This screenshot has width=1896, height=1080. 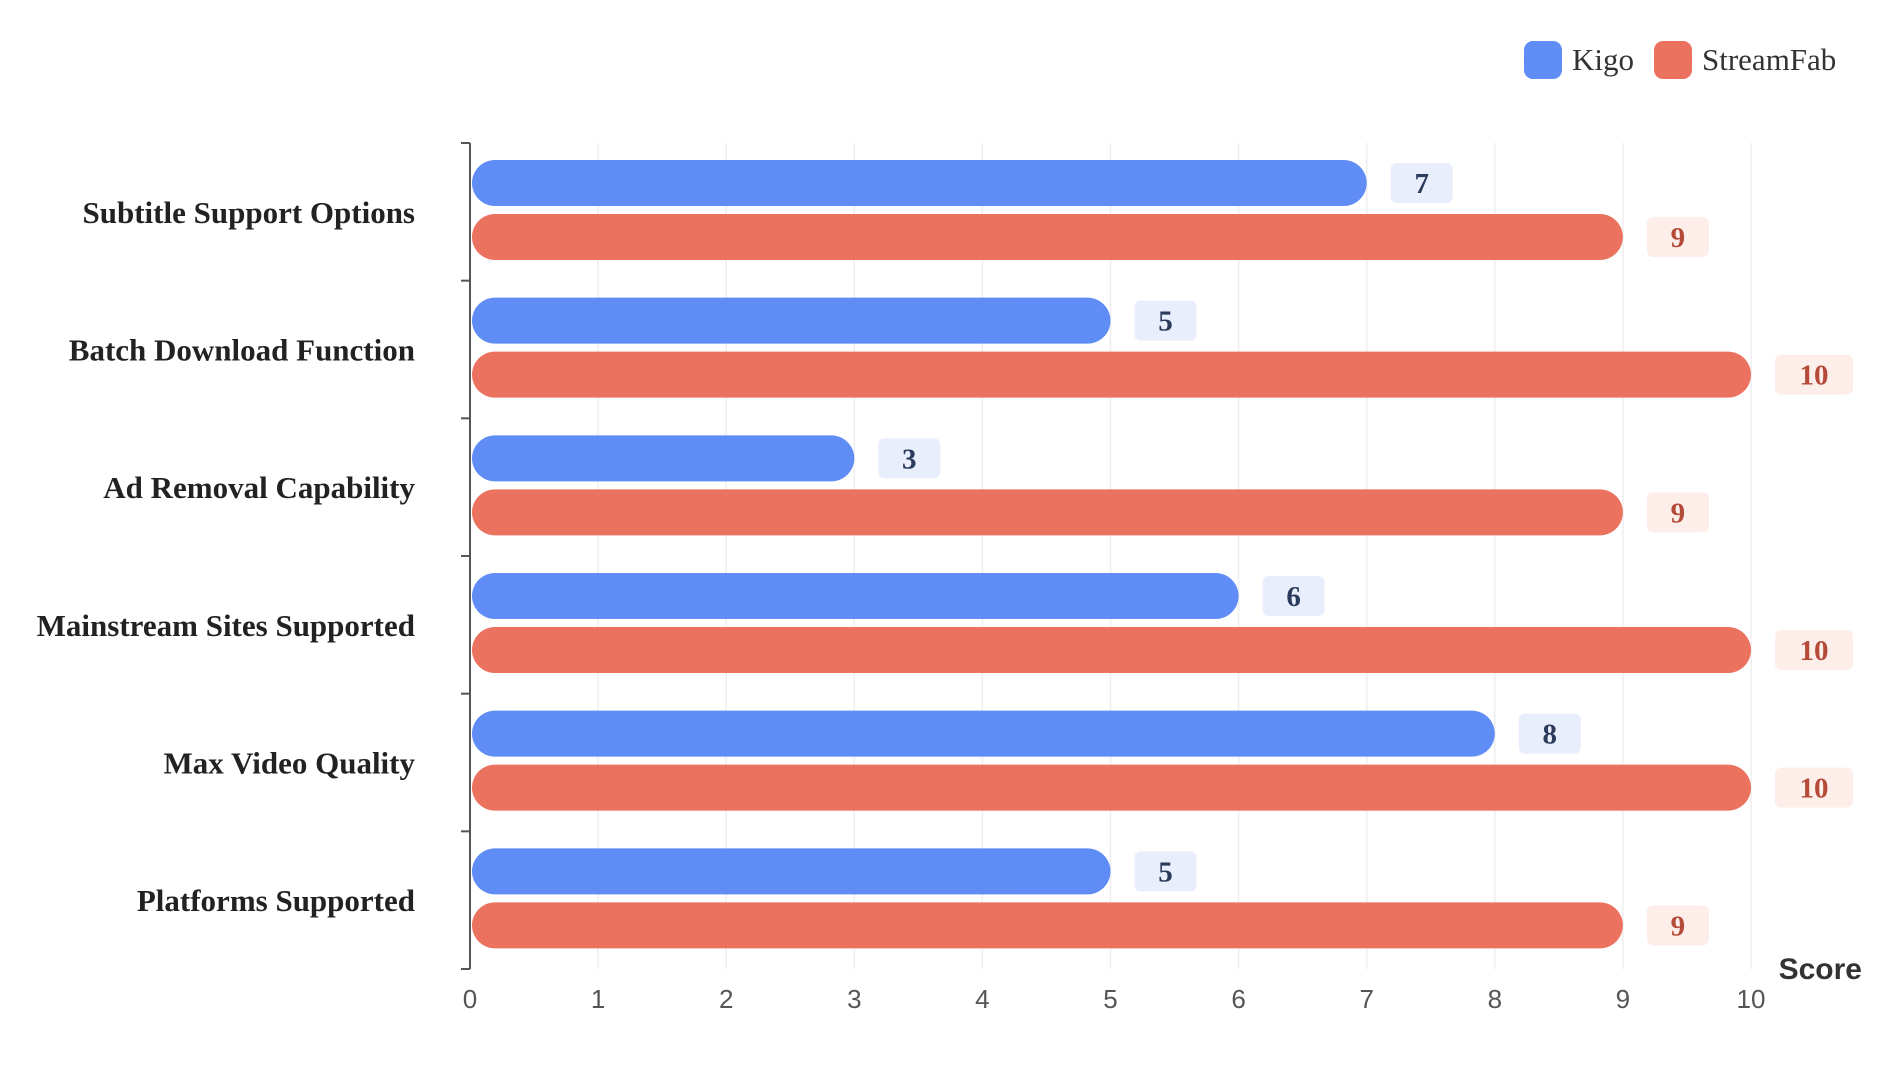 I want to click on legend-label-streamfab: StreamFab, so click(x=1769, y=59).